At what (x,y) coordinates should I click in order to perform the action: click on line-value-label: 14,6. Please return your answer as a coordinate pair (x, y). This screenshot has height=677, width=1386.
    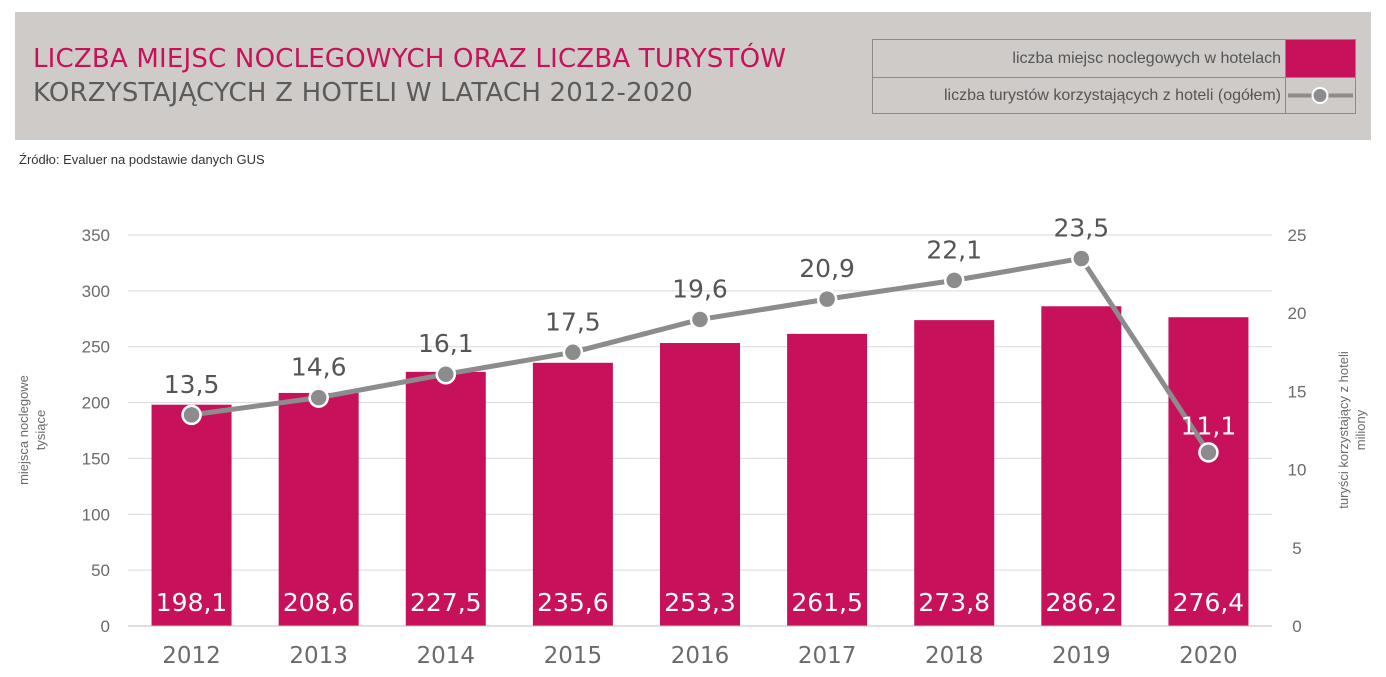
    Looking at the image, I should click on (319, 367).